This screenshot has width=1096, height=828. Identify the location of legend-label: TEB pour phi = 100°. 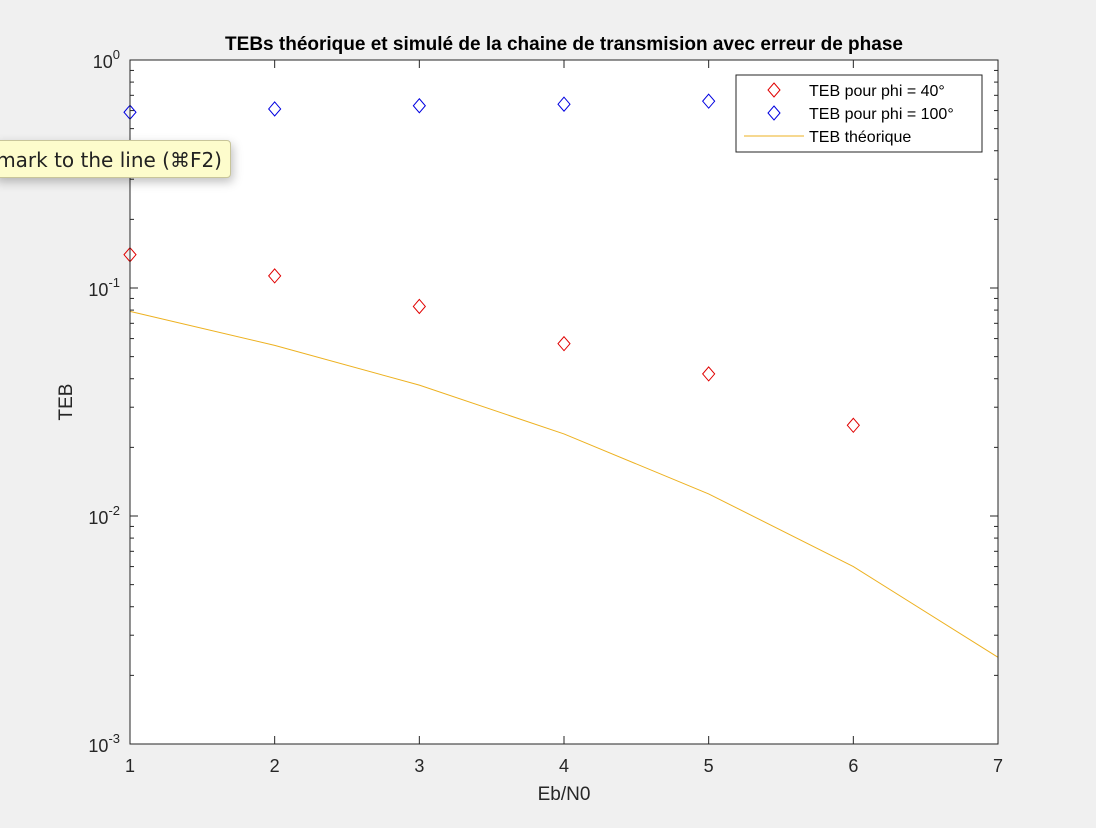
(881, 114).